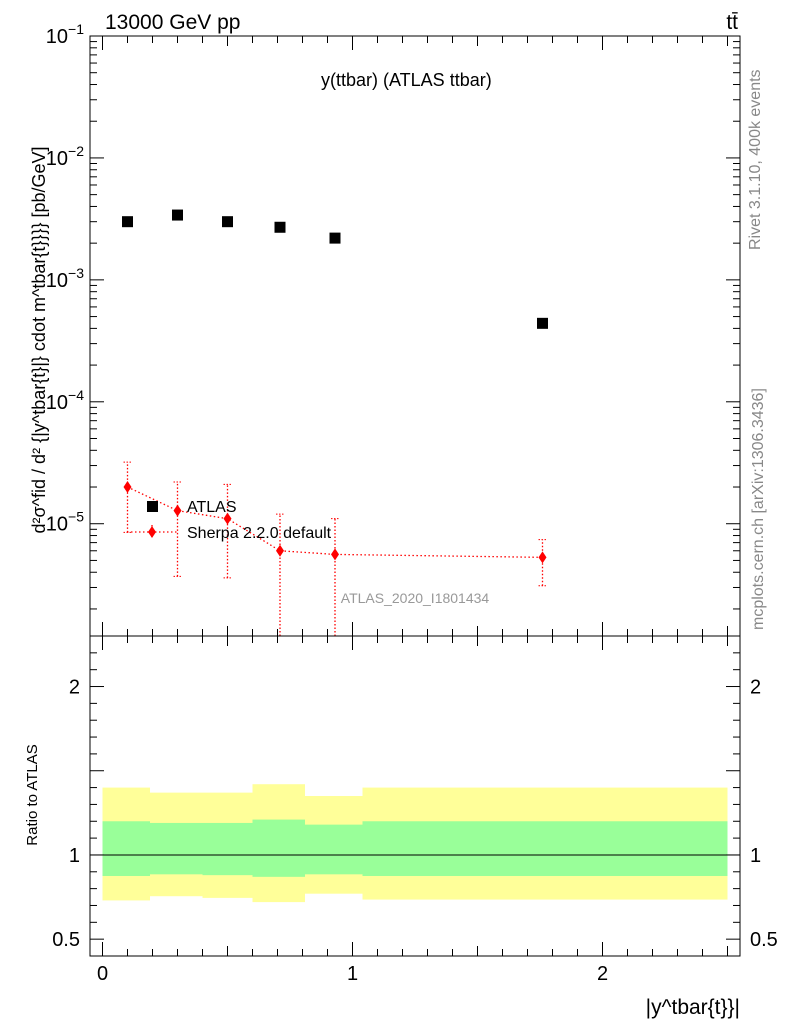 Image resolution: width=786 pixels, height=1024 pixels. Describe the element at coordinates (74, 856) in the screenshot. I see `ratio-y-tick-label: 1` at that location.